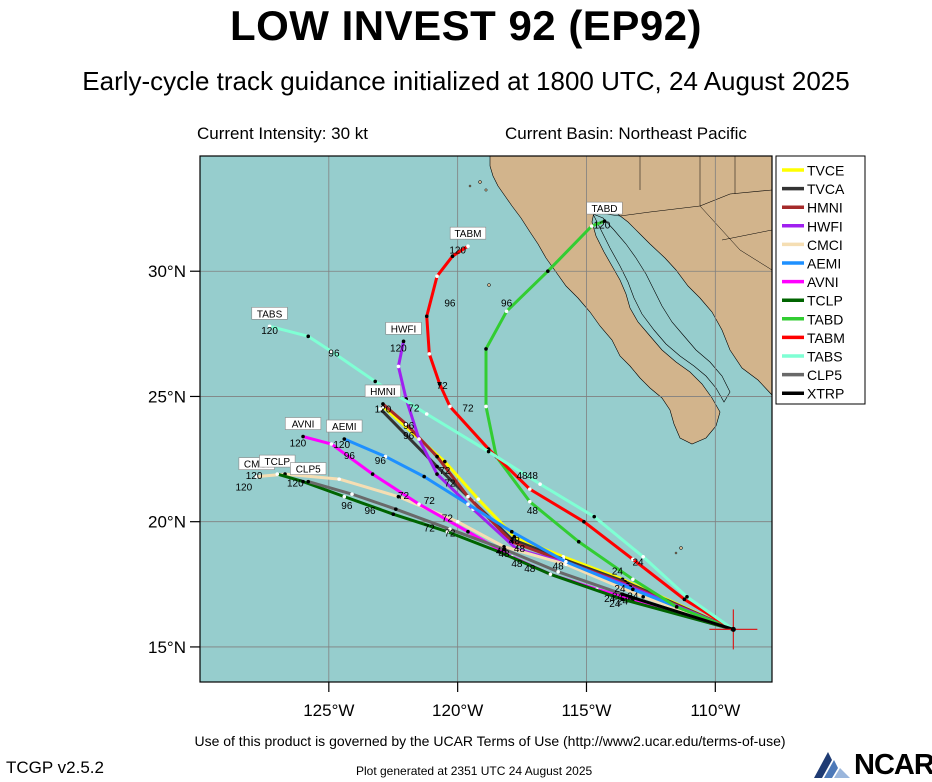  I want to click on tick-label-lat: 15°N, so click(167, 647).